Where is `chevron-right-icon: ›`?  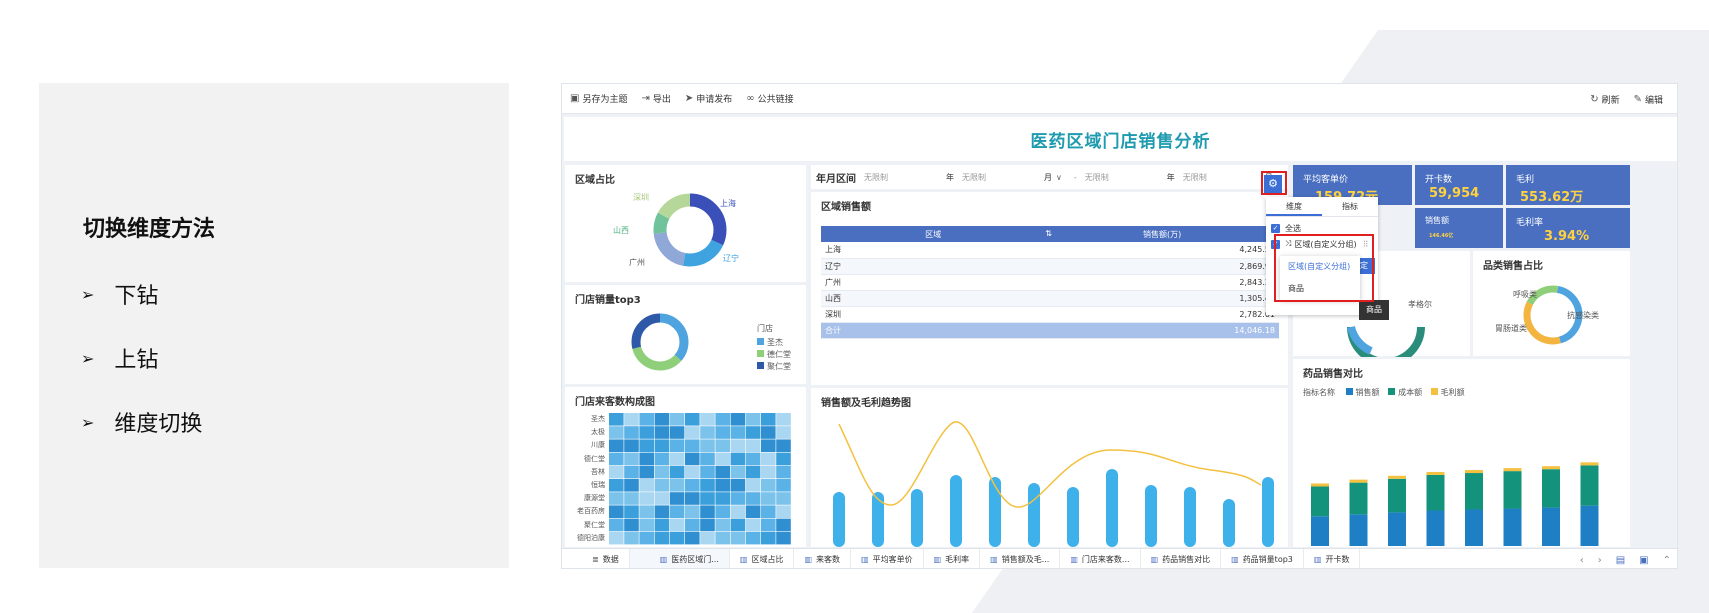 chevron-right-icon: › is located at coordinates (1599, 560).